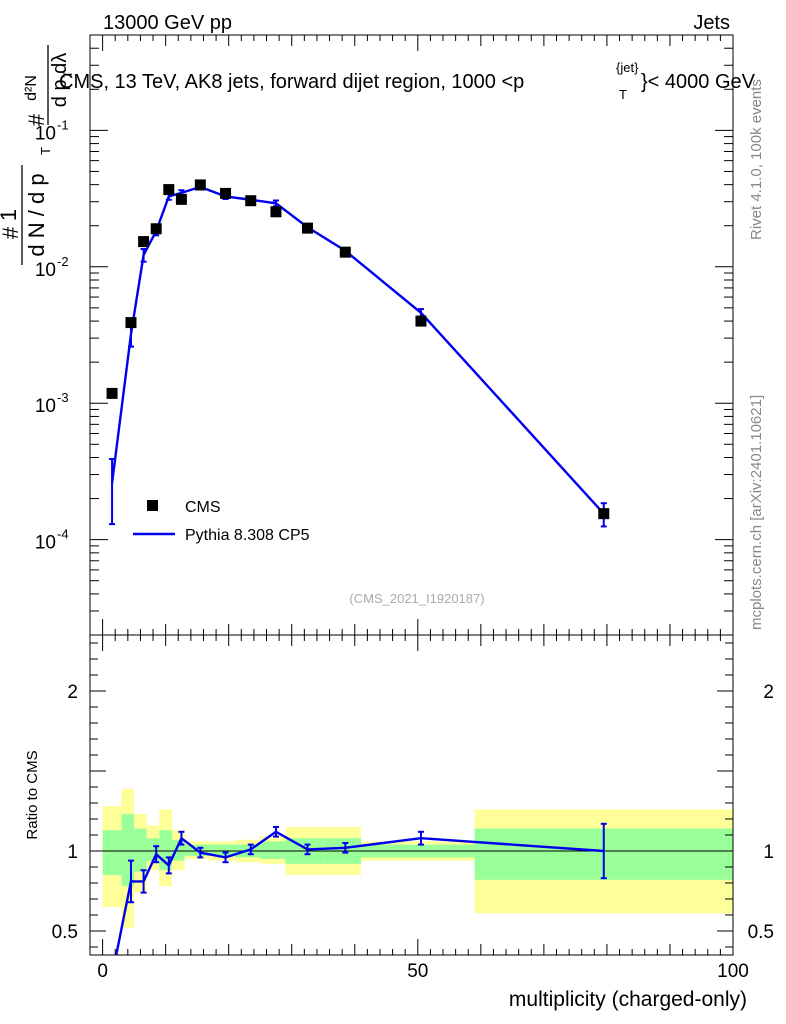  Describe the element at coordinates (36, 214) in the screenshot. I see `ylabel-dndpt: d N / d p` at that location.